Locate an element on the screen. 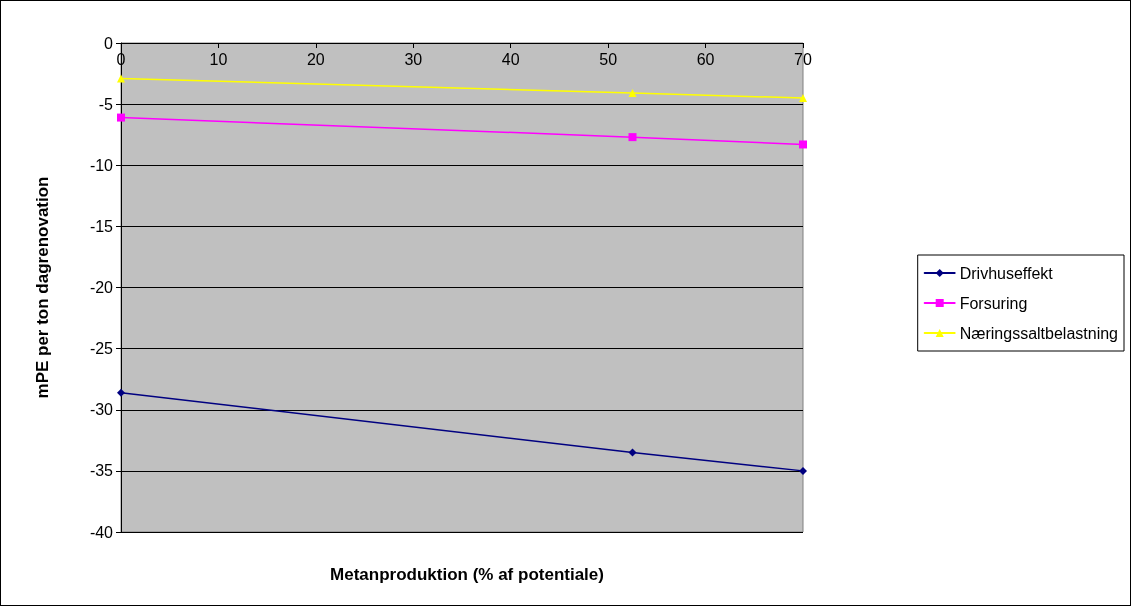 Image resolution: width=1131 pixels, height=606 pixels. x-tick-label: 20 is located at coordinates (315, 59).